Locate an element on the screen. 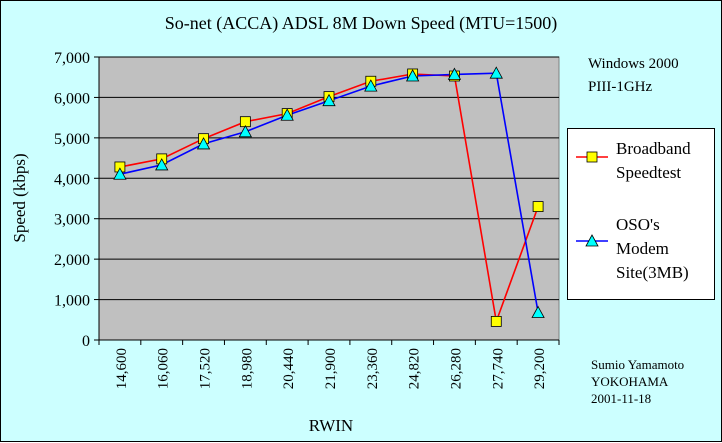 This screenshot has width=722, height=443. legend-marker-triangle is located at coordinates (592, 240).